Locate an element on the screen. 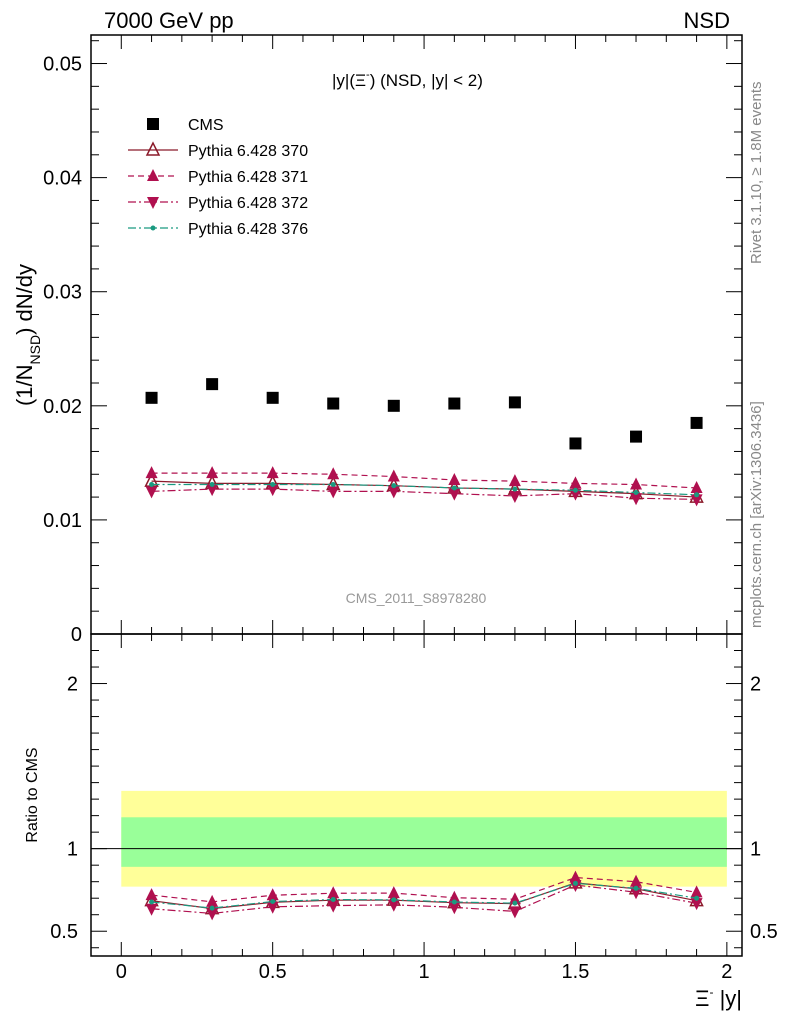 This screenshot has width=786, height=1024. x-tick-label: 0.5 is located at coordinates (273, 972).